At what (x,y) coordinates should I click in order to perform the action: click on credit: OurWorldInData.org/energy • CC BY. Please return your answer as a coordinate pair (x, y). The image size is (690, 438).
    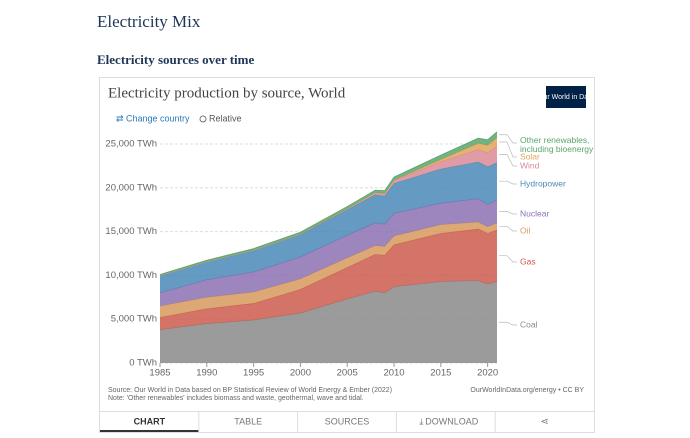
    Looking at the image, I should click on (527, 390).